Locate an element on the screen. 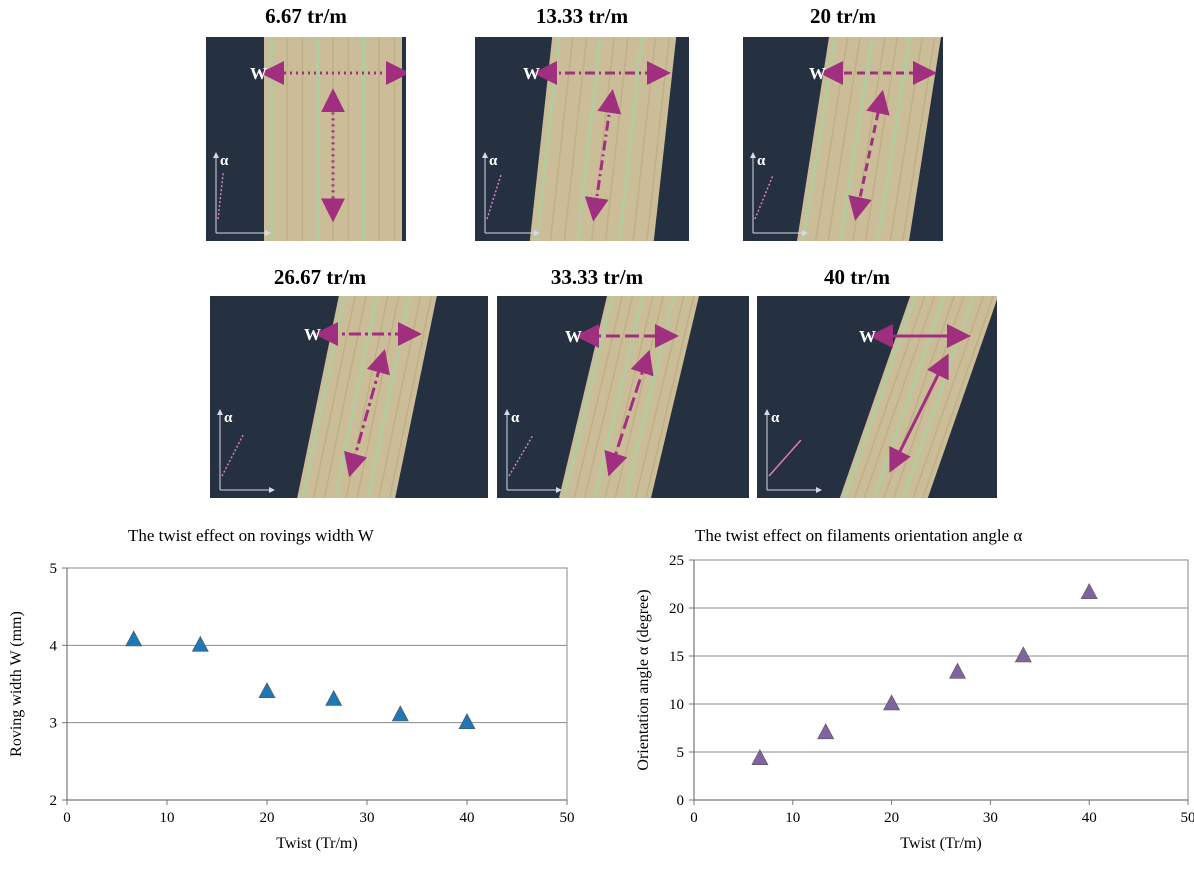 This screenshot has height=872, width=1194. photo-svg-1: Wα is located at coordinates (309, 139).